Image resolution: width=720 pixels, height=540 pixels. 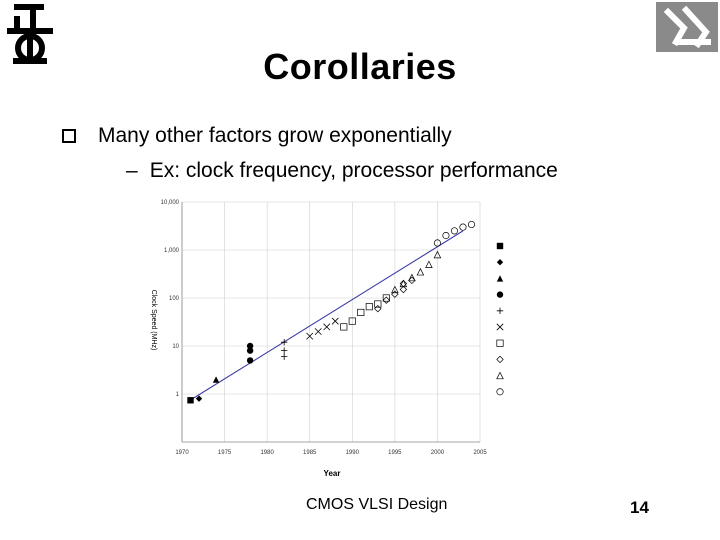 I want to click on department-logo-icon, so click(x=687, y=27).